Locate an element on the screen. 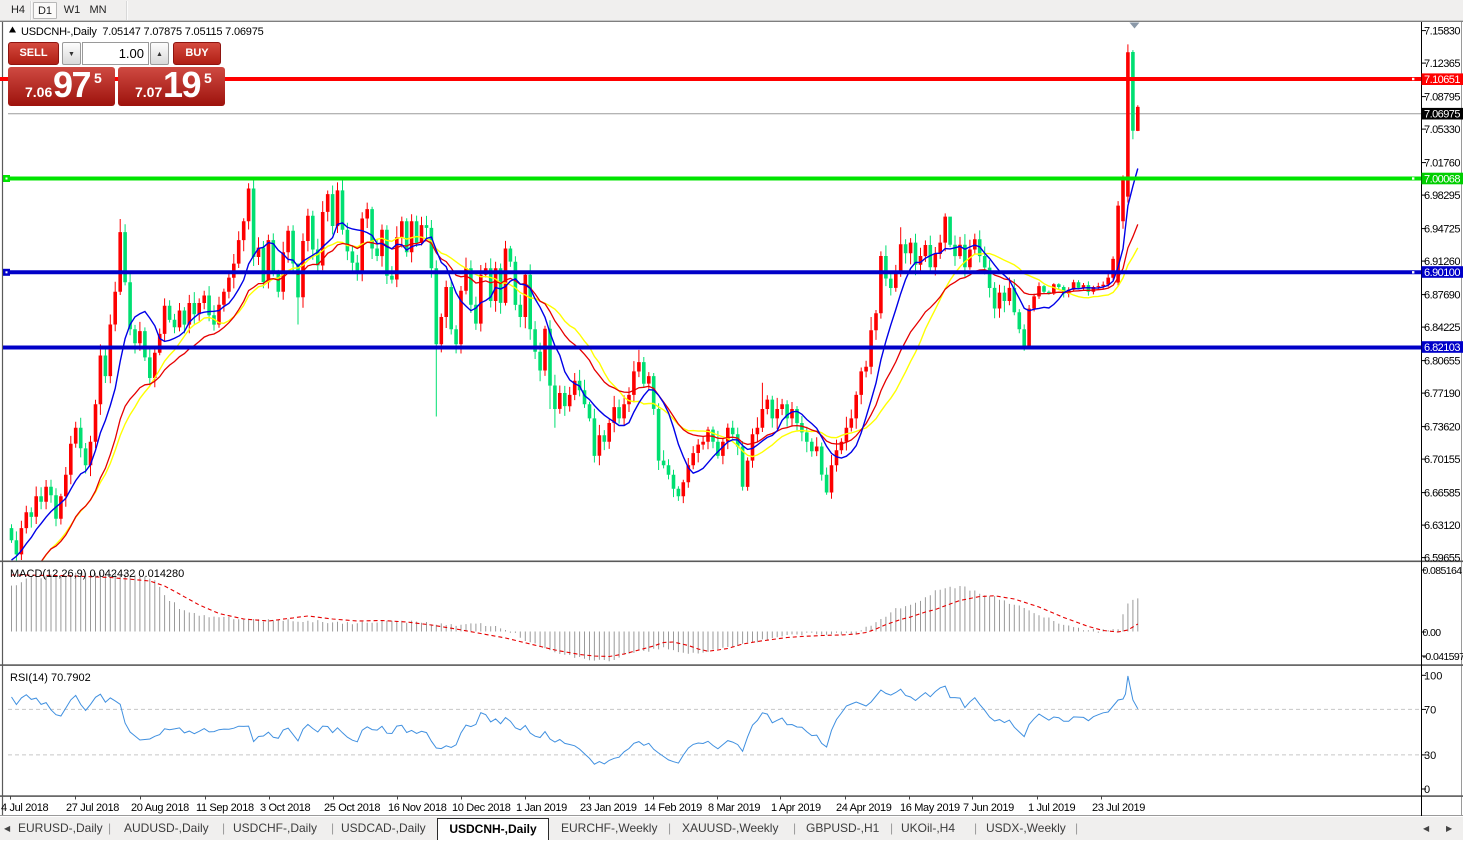  svg-text: 7.15830 is located at coordinates (1442, 32).